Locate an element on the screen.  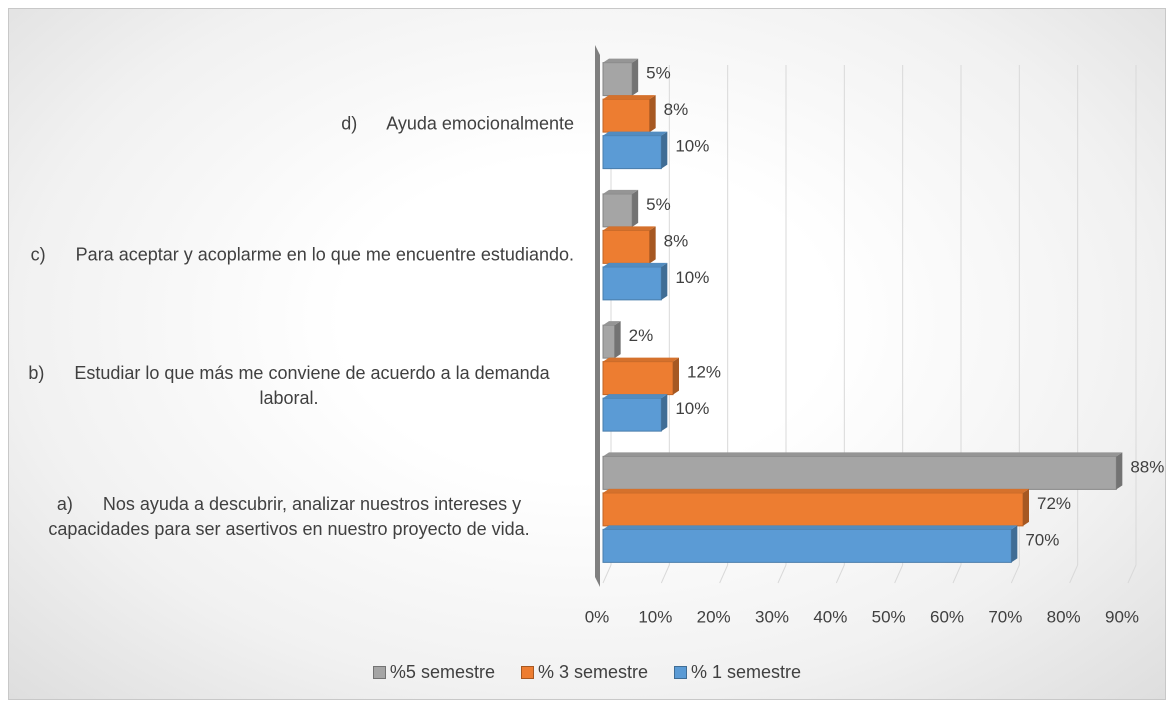
x-tick-label: 60% is located at coordinates (947, 616).